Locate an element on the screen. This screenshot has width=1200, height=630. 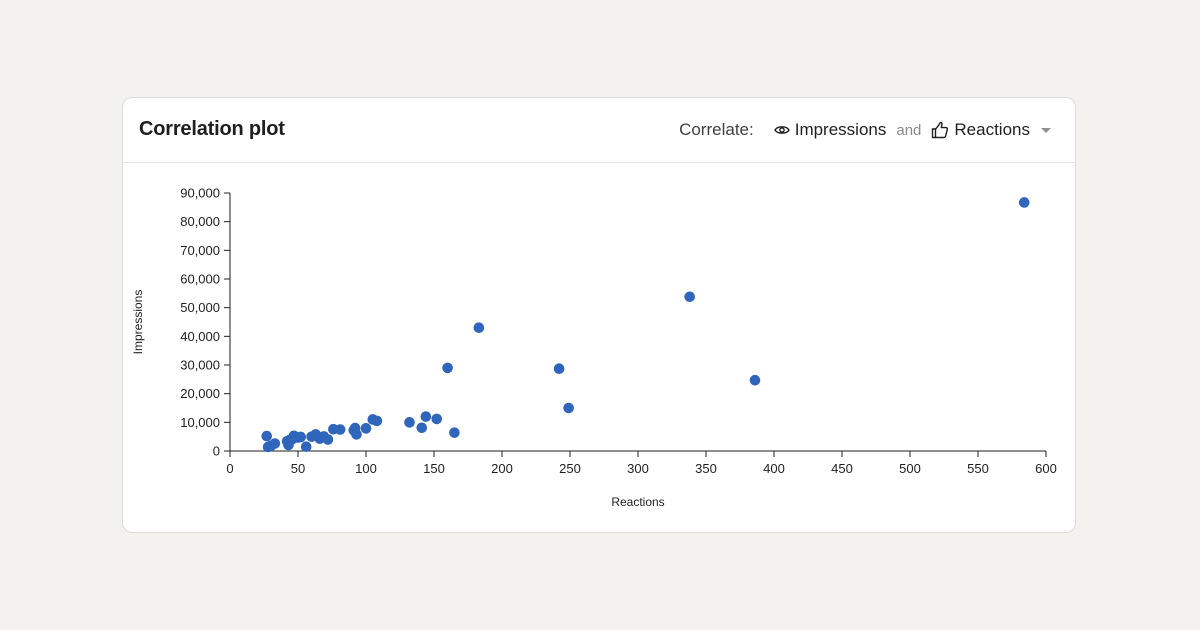
y-tick-label: 10,000 is located at coordinates (200, 422).